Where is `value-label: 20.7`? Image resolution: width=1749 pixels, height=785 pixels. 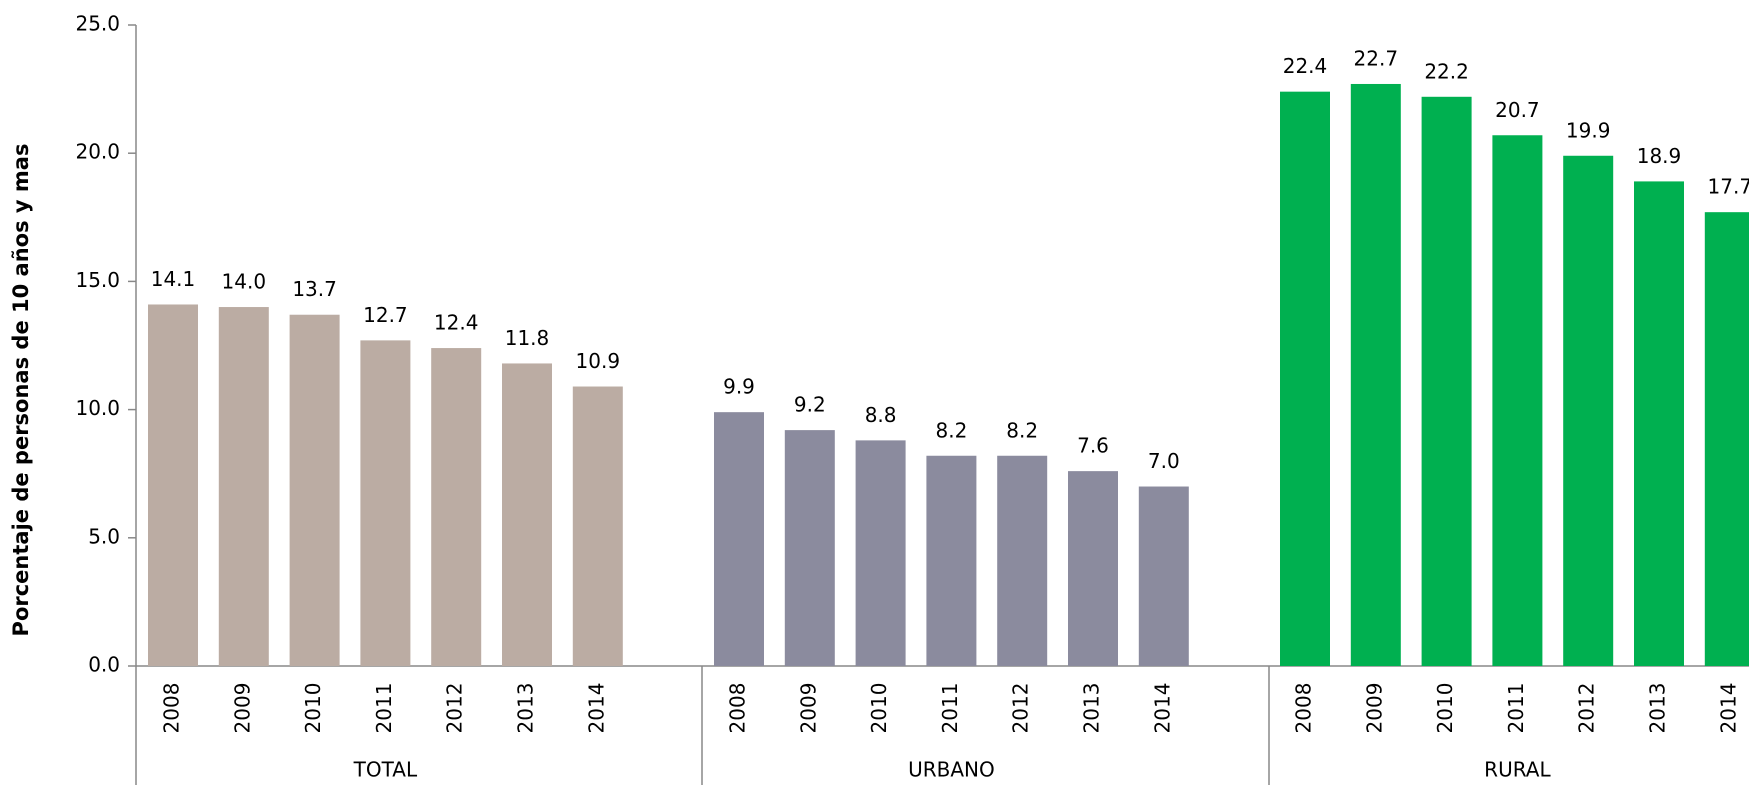 value-label: 20.7 is located at coordinates (1517, 110).